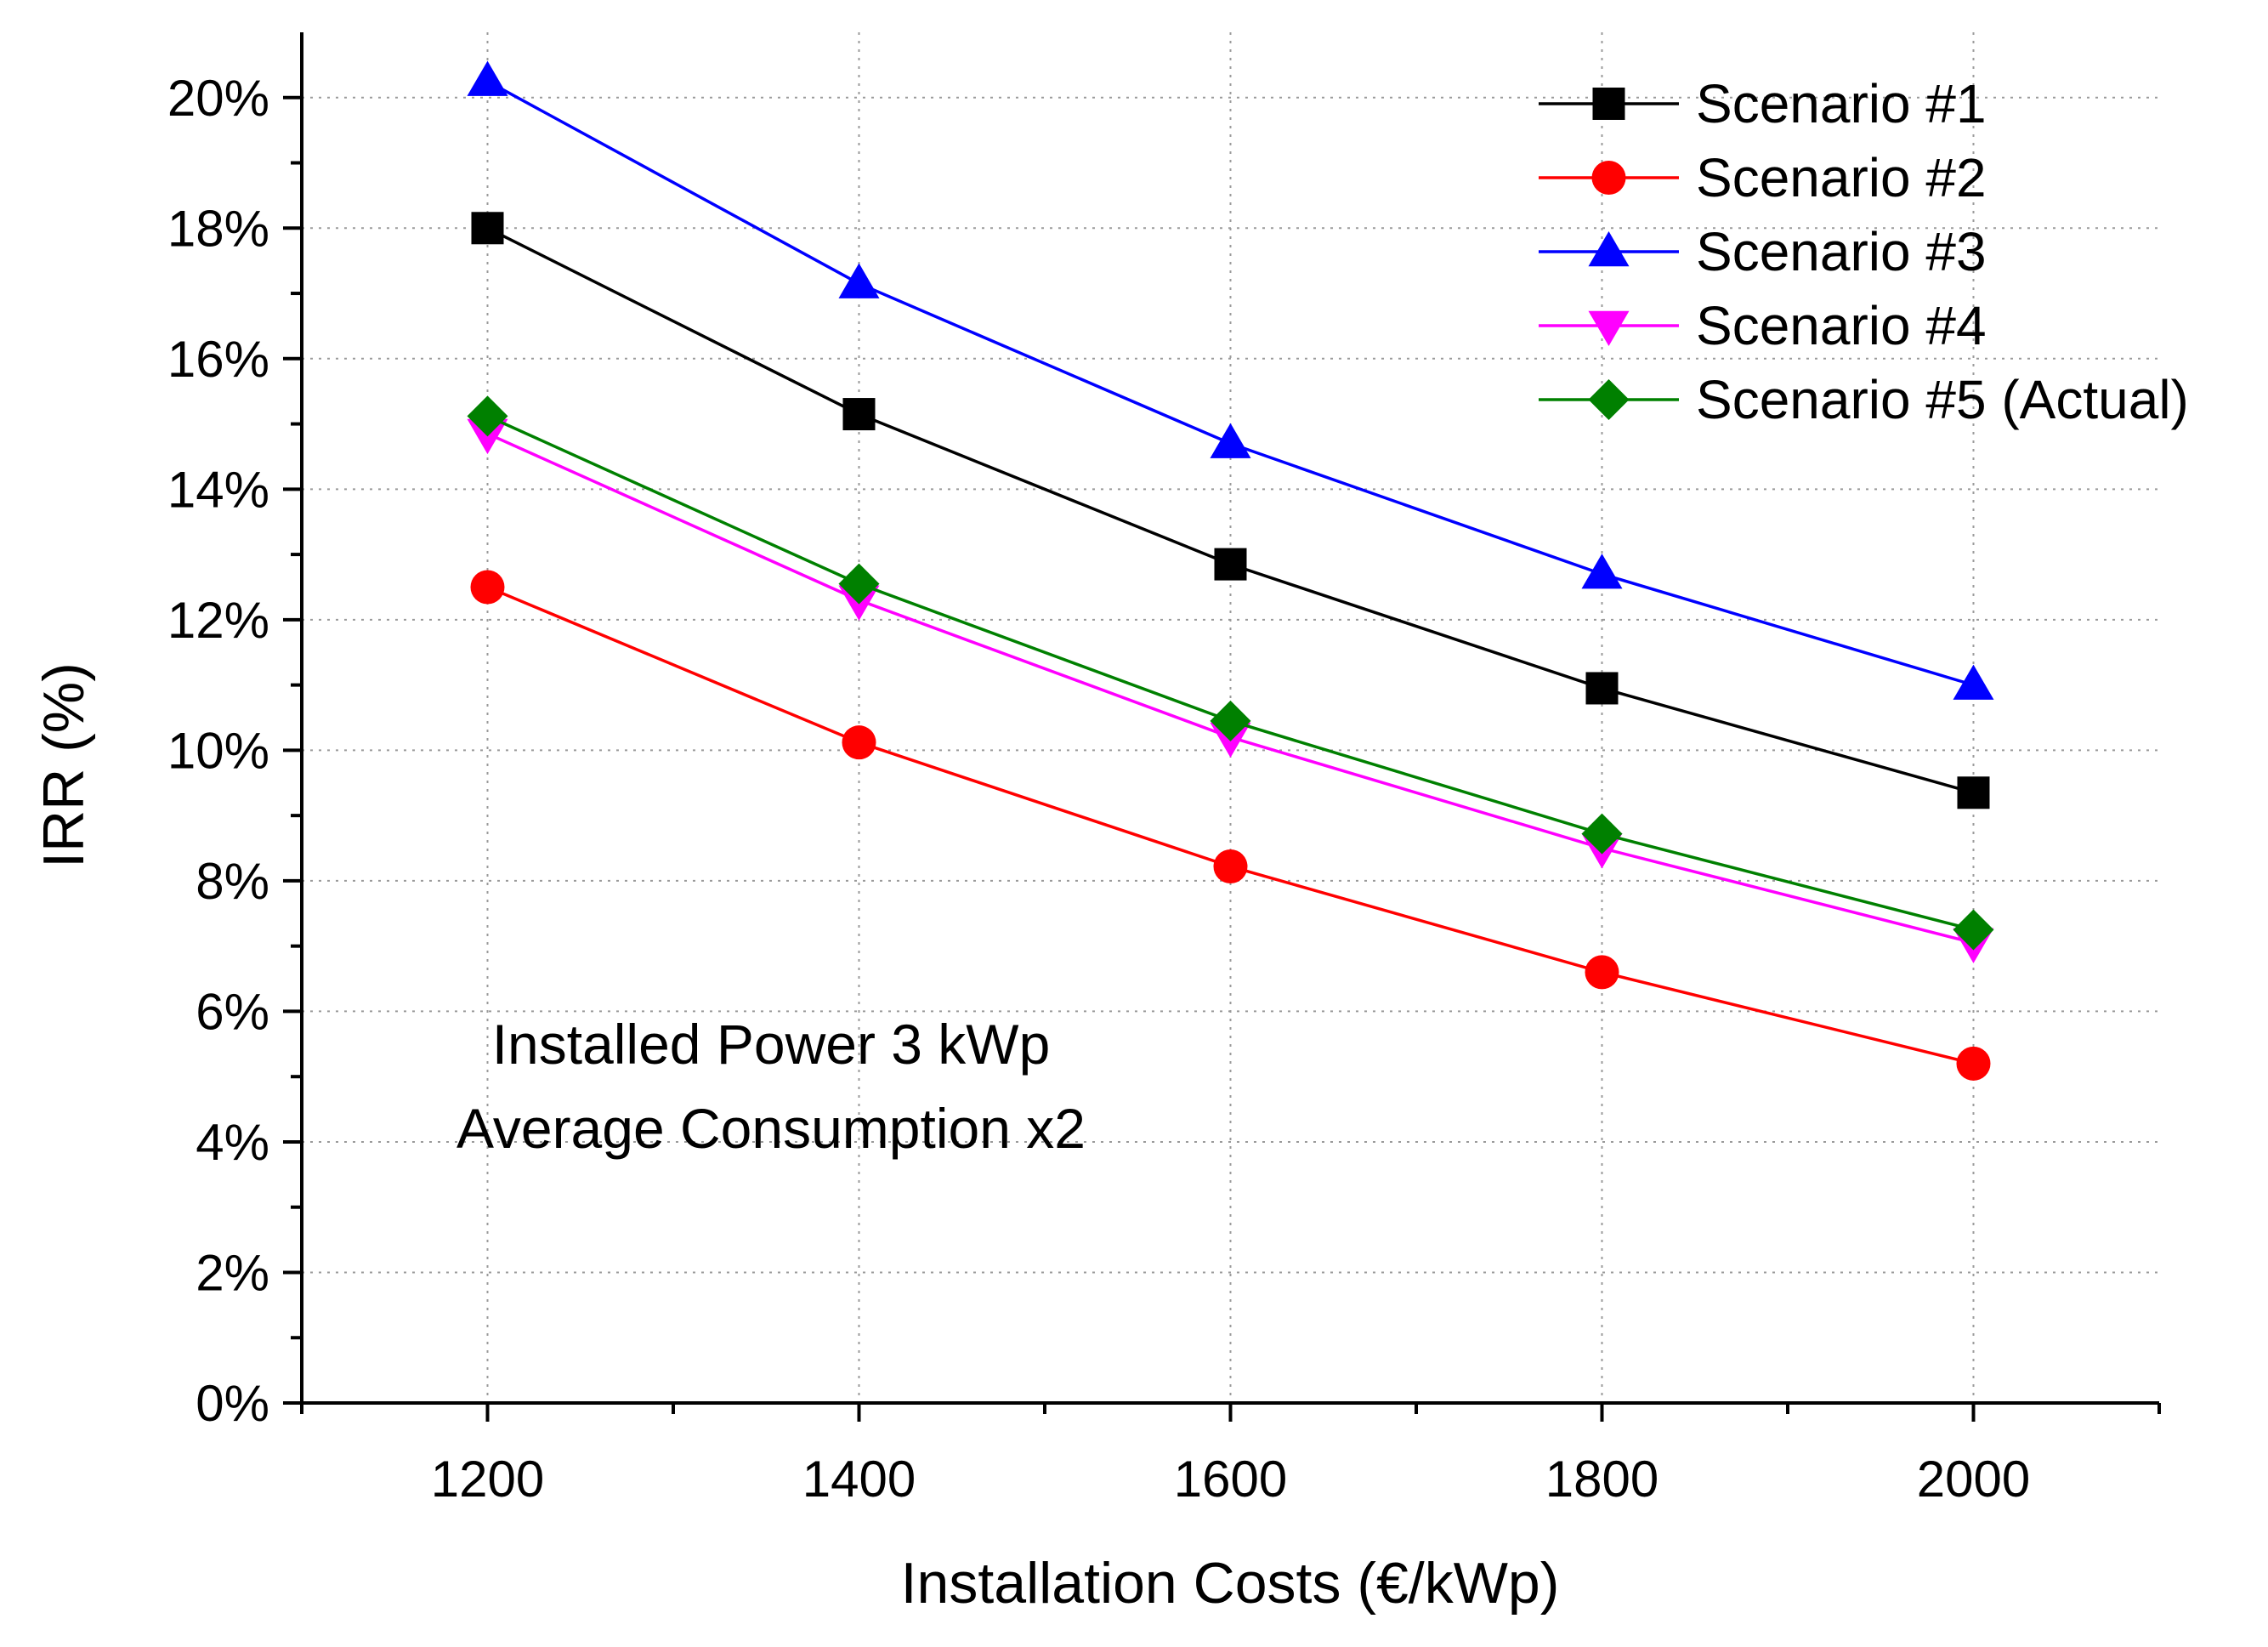 The image size is (2268, 1647). What do you see at coordinates (771, 1128) in the screenshot?
I see `annotation-average-consumption: Average Consumption x2` at bounding box center [771, 1128].